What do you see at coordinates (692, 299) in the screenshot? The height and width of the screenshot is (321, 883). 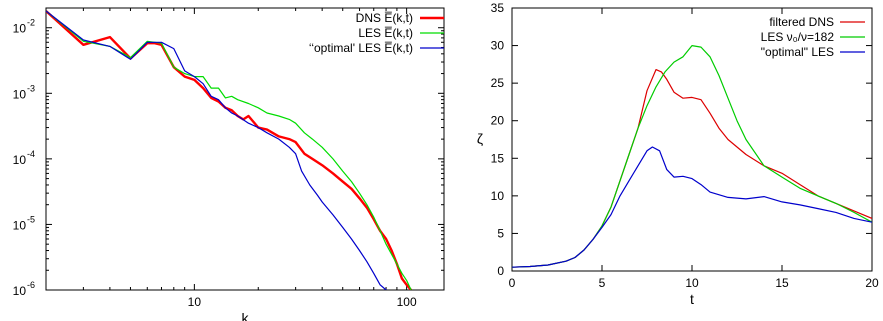 I see `x-axis-label: t` at bounding box center [692, 299].